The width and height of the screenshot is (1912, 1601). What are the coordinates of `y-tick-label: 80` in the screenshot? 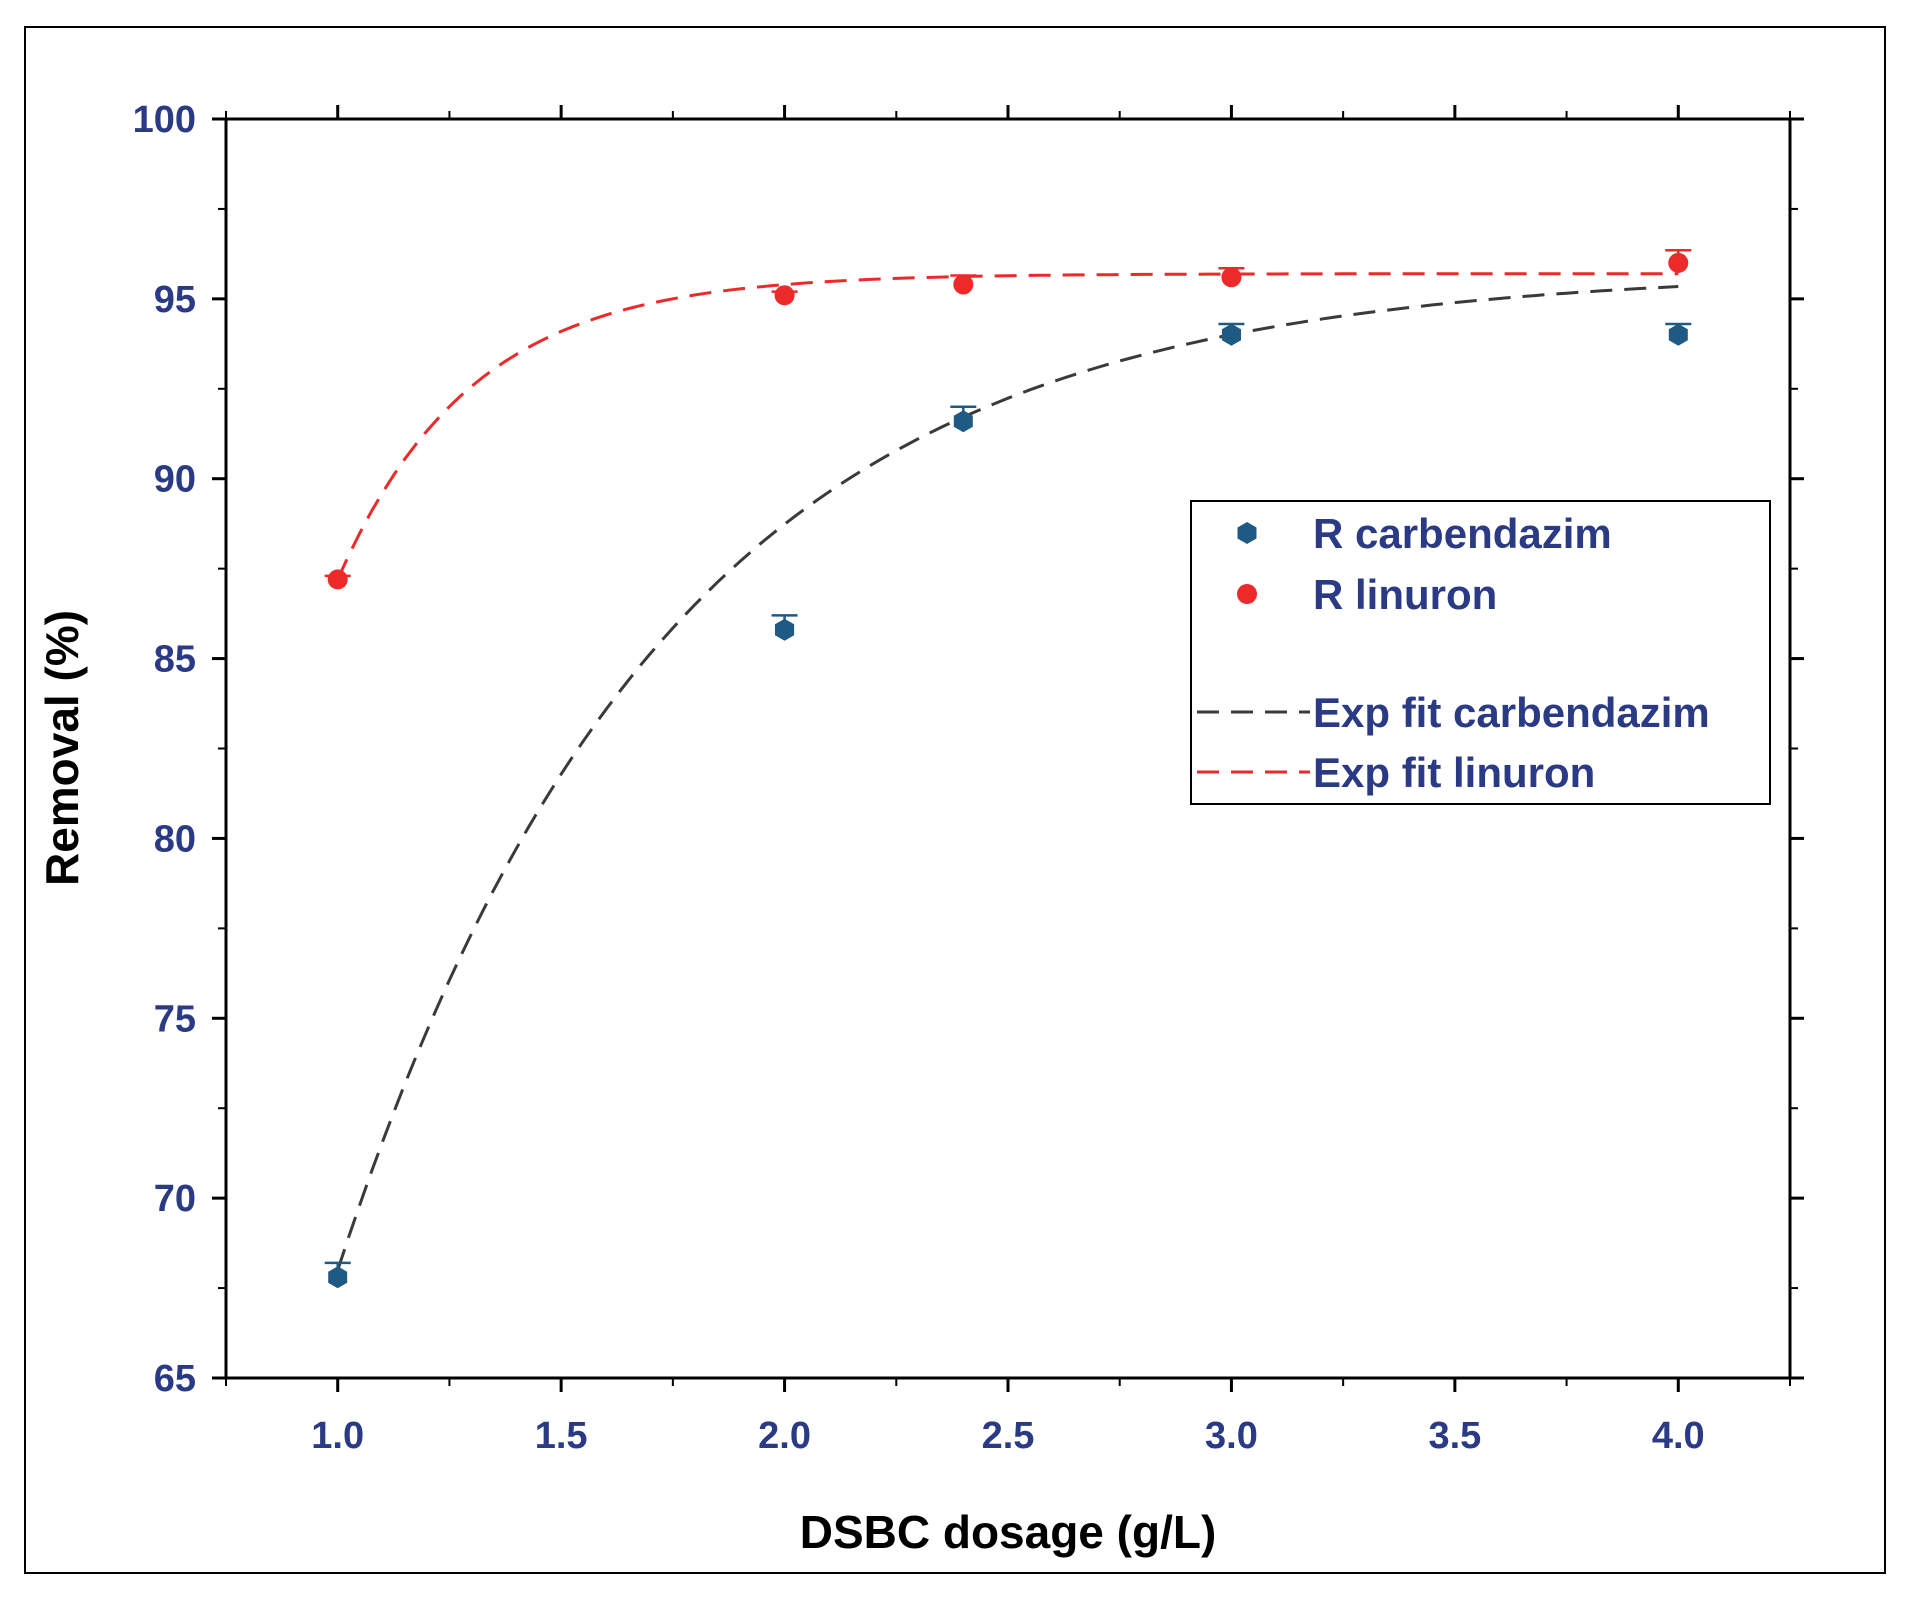 It's located at (175, 839).